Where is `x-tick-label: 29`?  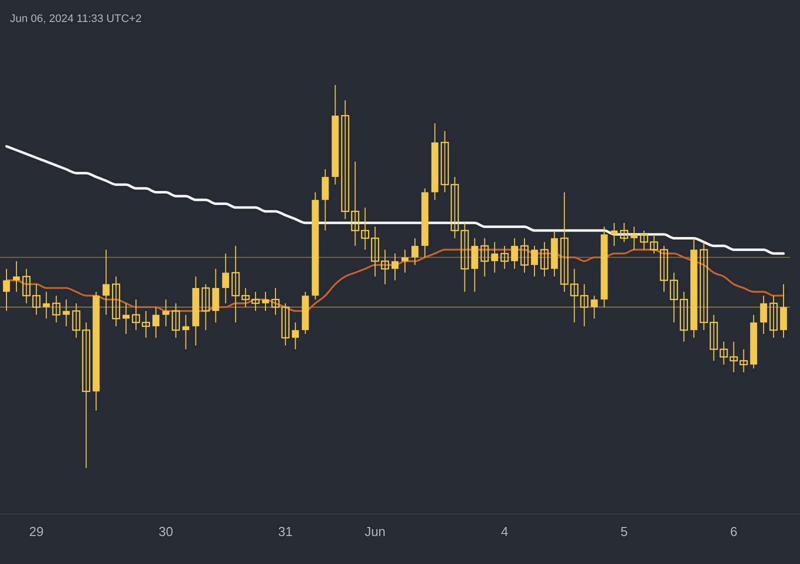 x-tick-label: 29 is located at coordinates (36, 531).